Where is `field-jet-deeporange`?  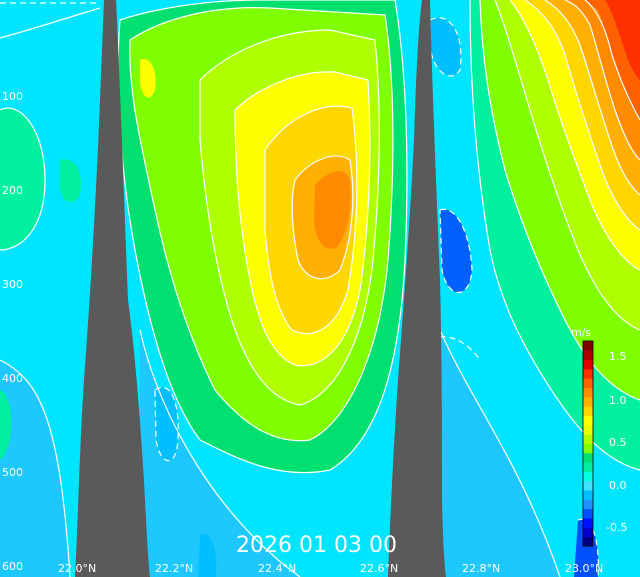
field-jet-deeporange is located at coordinates (332, 209).